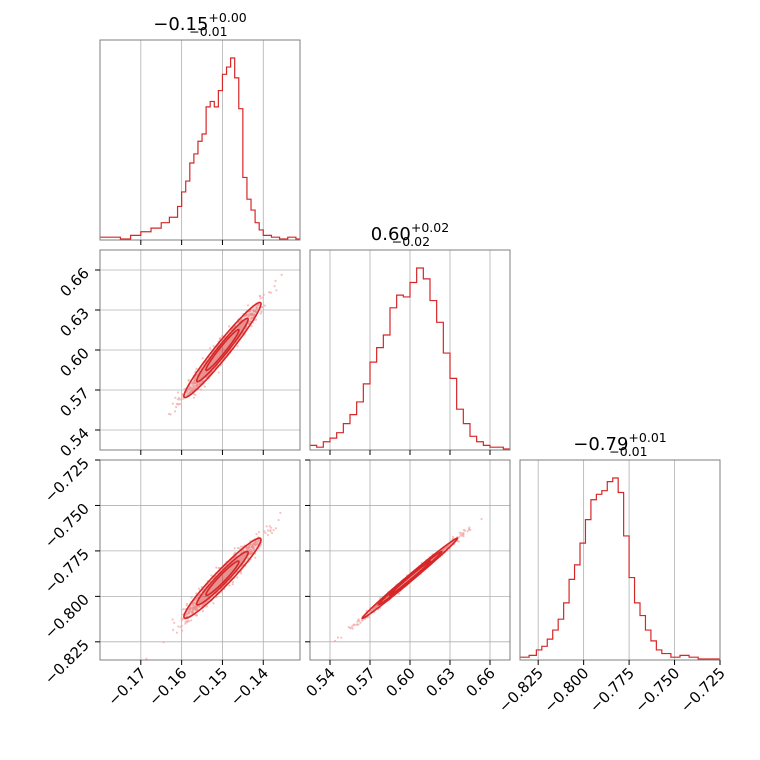 The width and height of the screenshot is (760, 760). I want to click on ytick-label-3-1: −0.825, so click(67, 662).